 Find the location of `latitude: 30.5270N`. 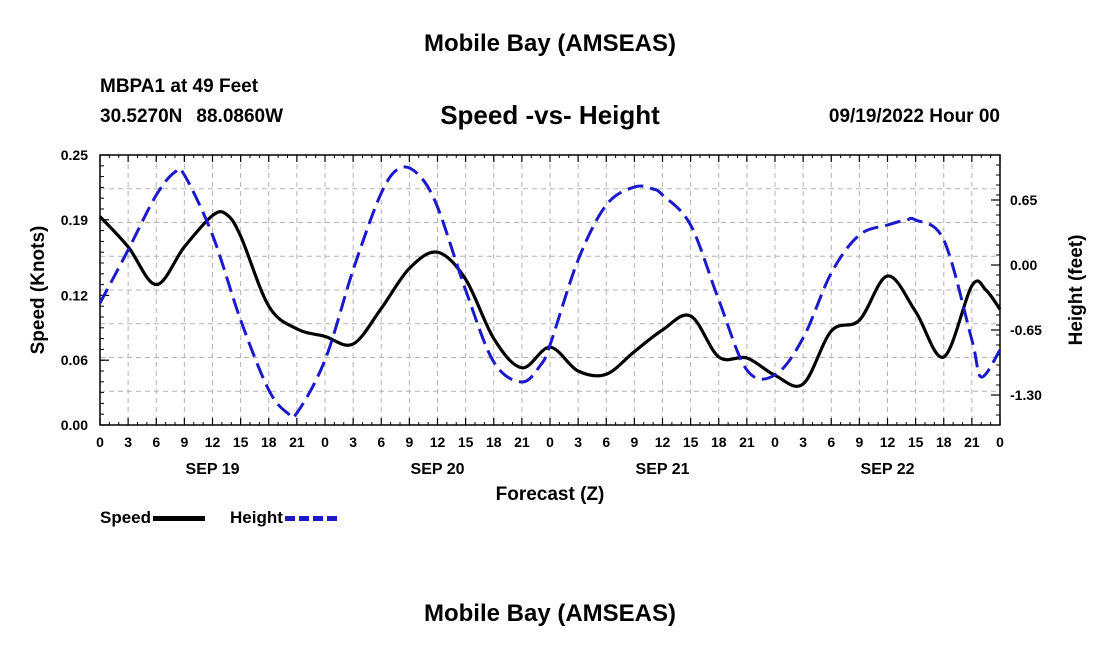

latitude: 30.5270N is located at coordinates (141, 116).